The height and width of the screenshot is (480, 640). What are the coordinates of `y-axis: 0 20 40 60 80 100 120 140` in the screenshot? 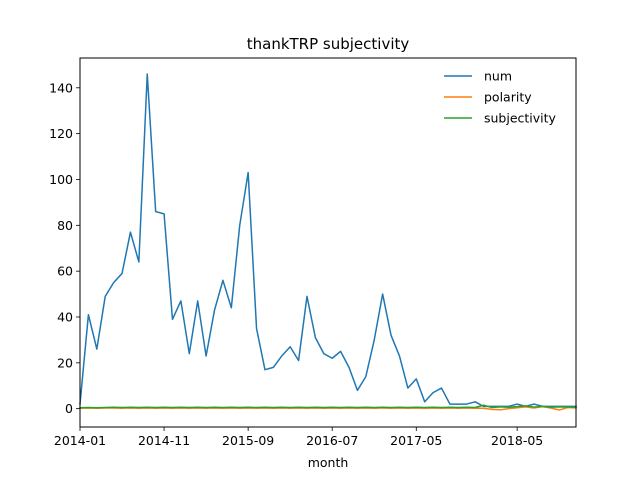 It's located at (64, 248).